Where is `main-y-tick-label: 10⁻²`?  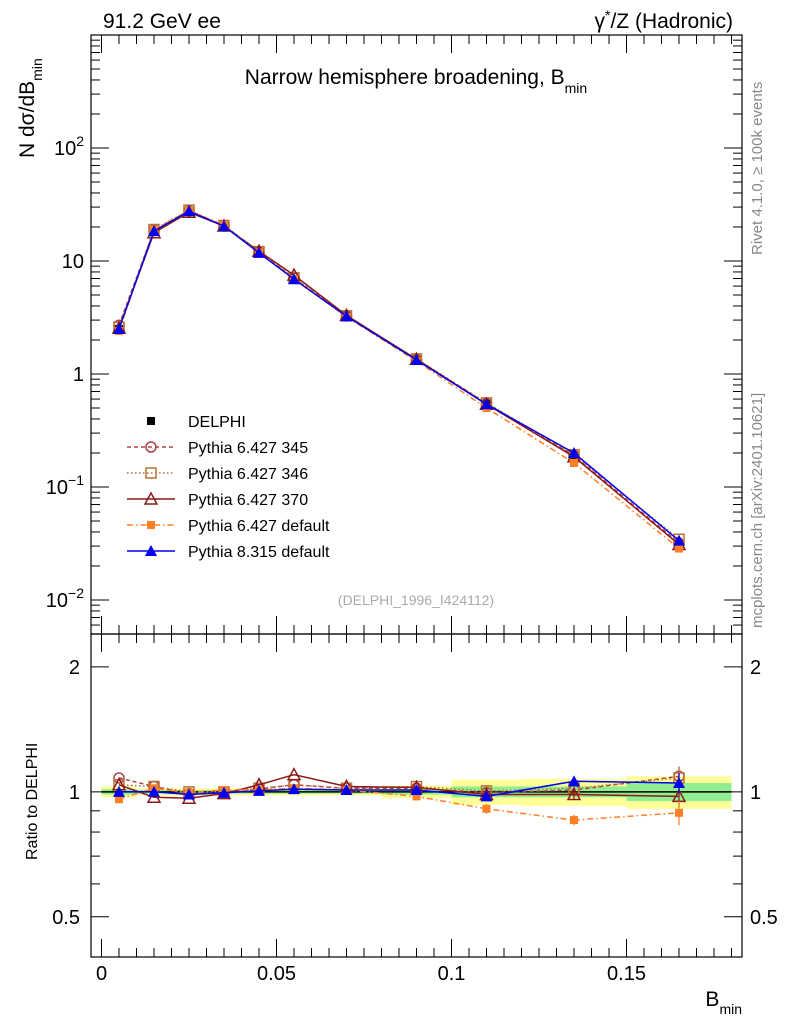
main-y-tick-label: 10⁻² is located at coordinates (65, 598).